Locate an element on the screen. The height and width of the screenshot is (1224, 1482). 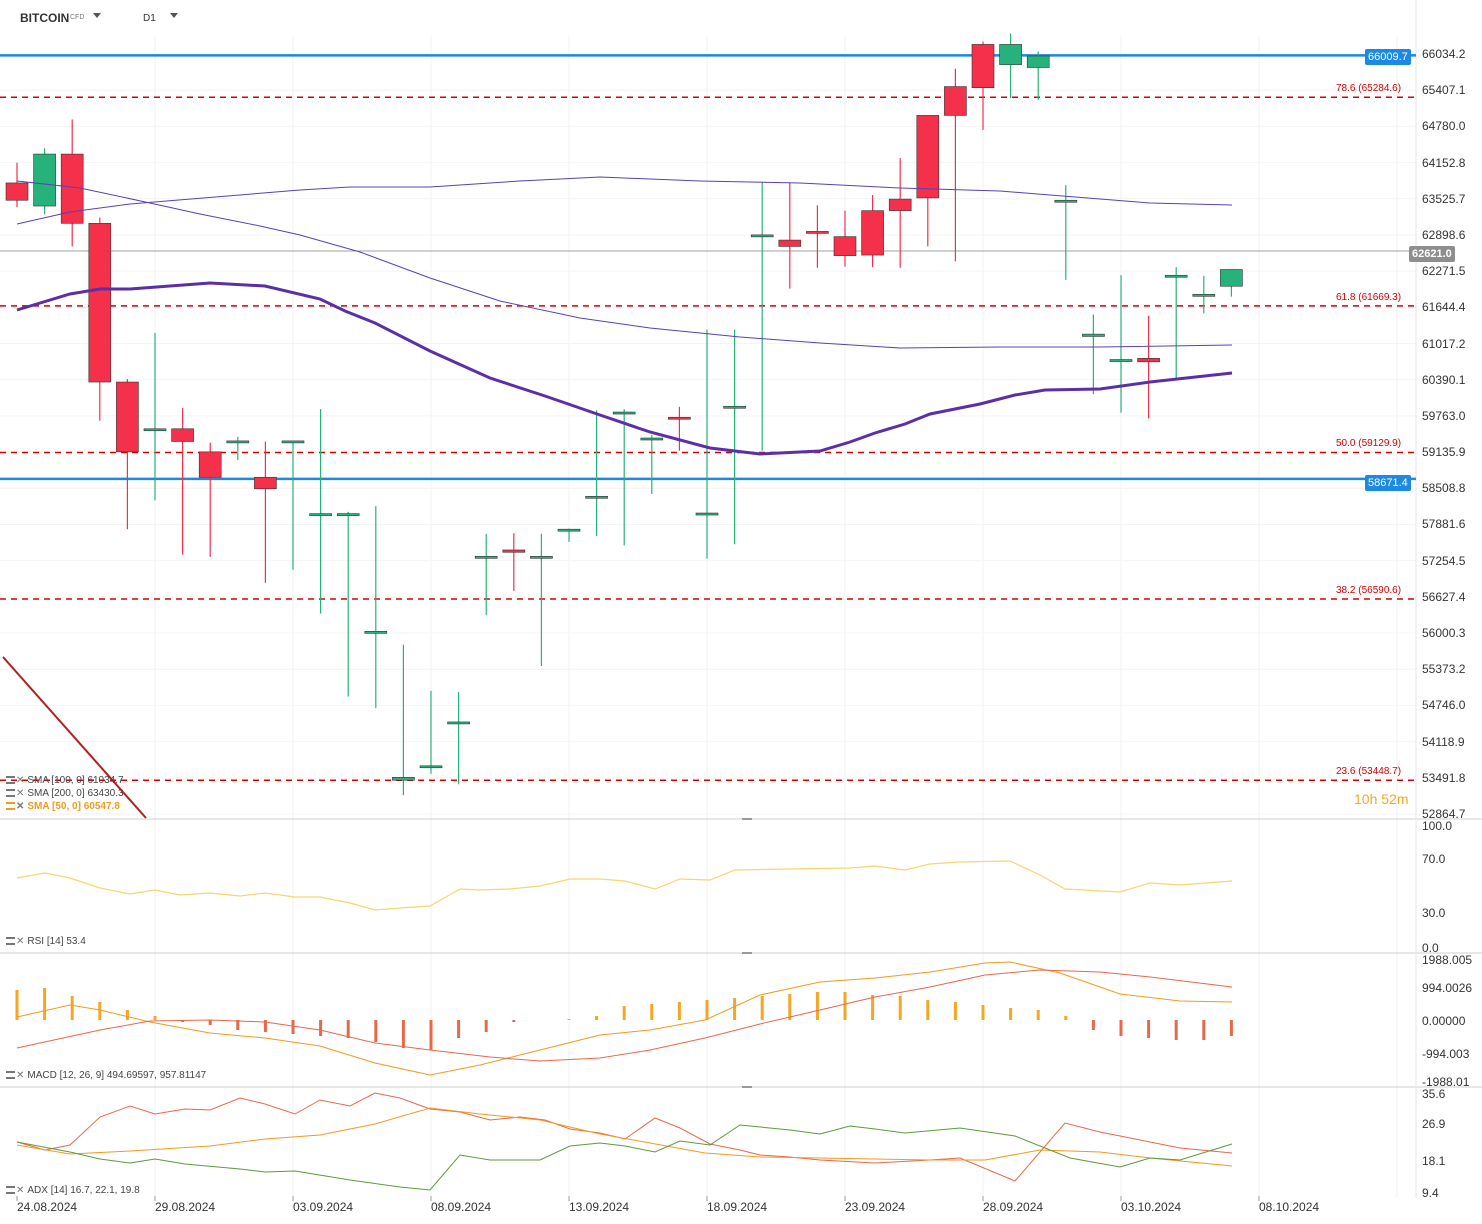
legend-value: 60547.8 is located at coordinates (101, 806).